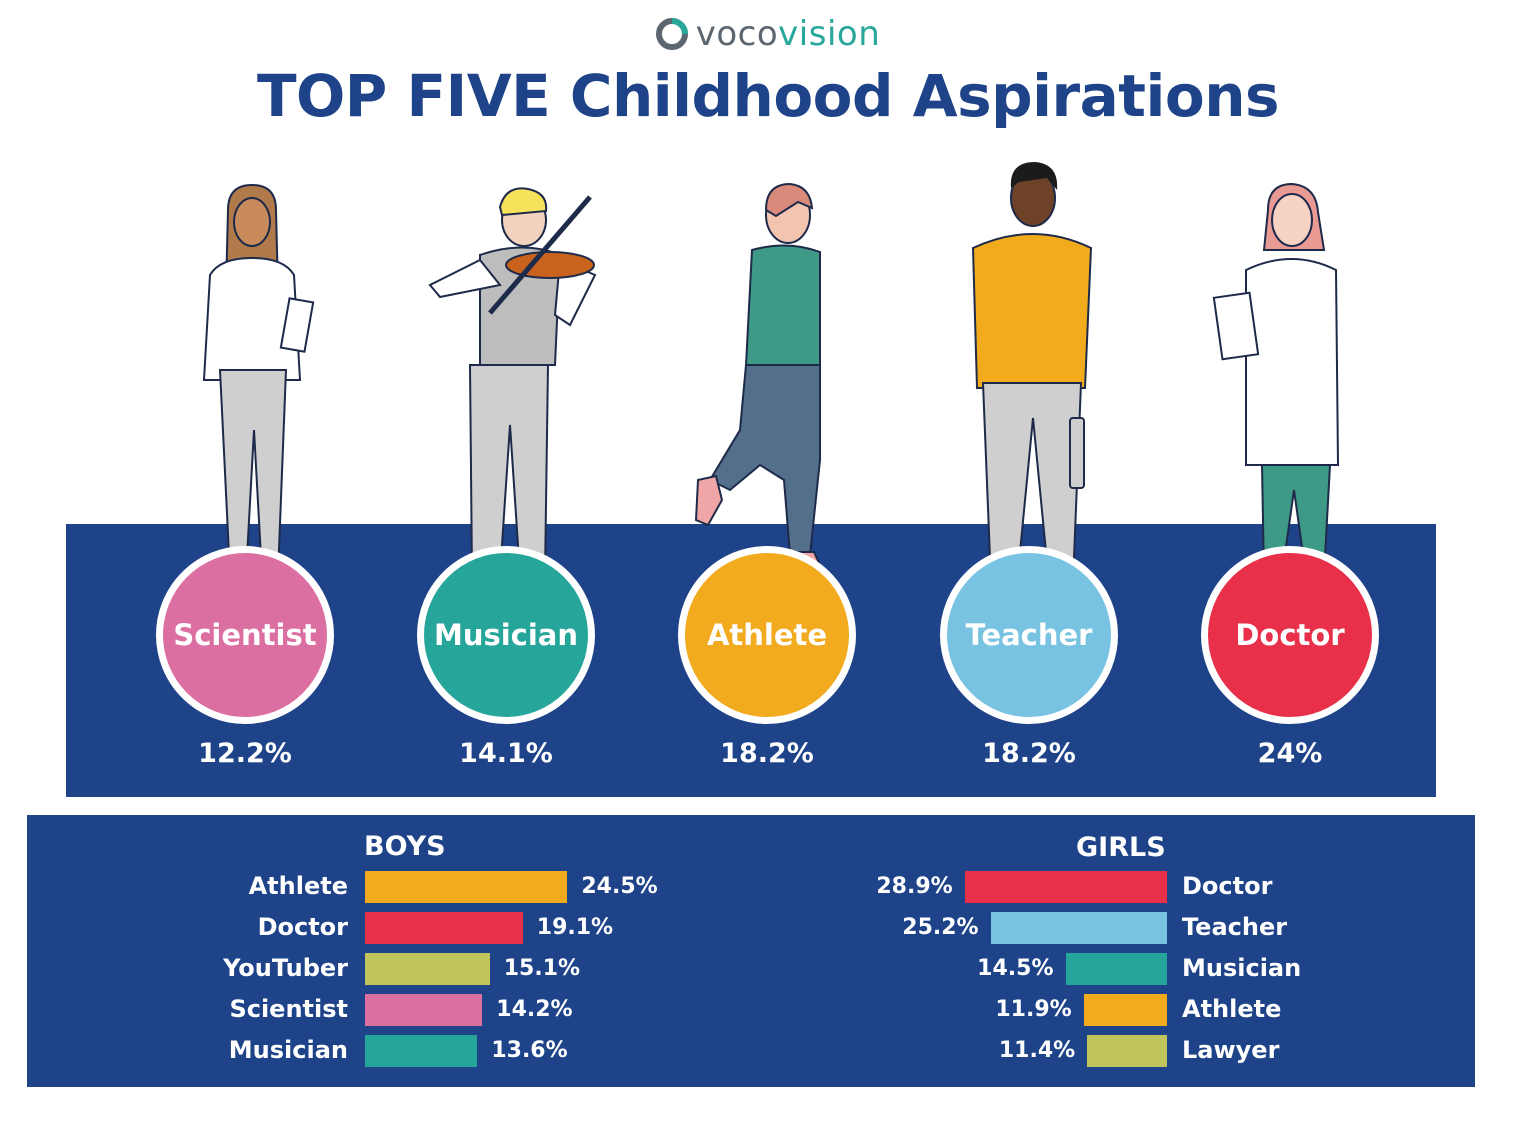 This screenshot has width=1536, height=1124. I want to click on value-label-scientist: 12.2%, so click(245, 753).